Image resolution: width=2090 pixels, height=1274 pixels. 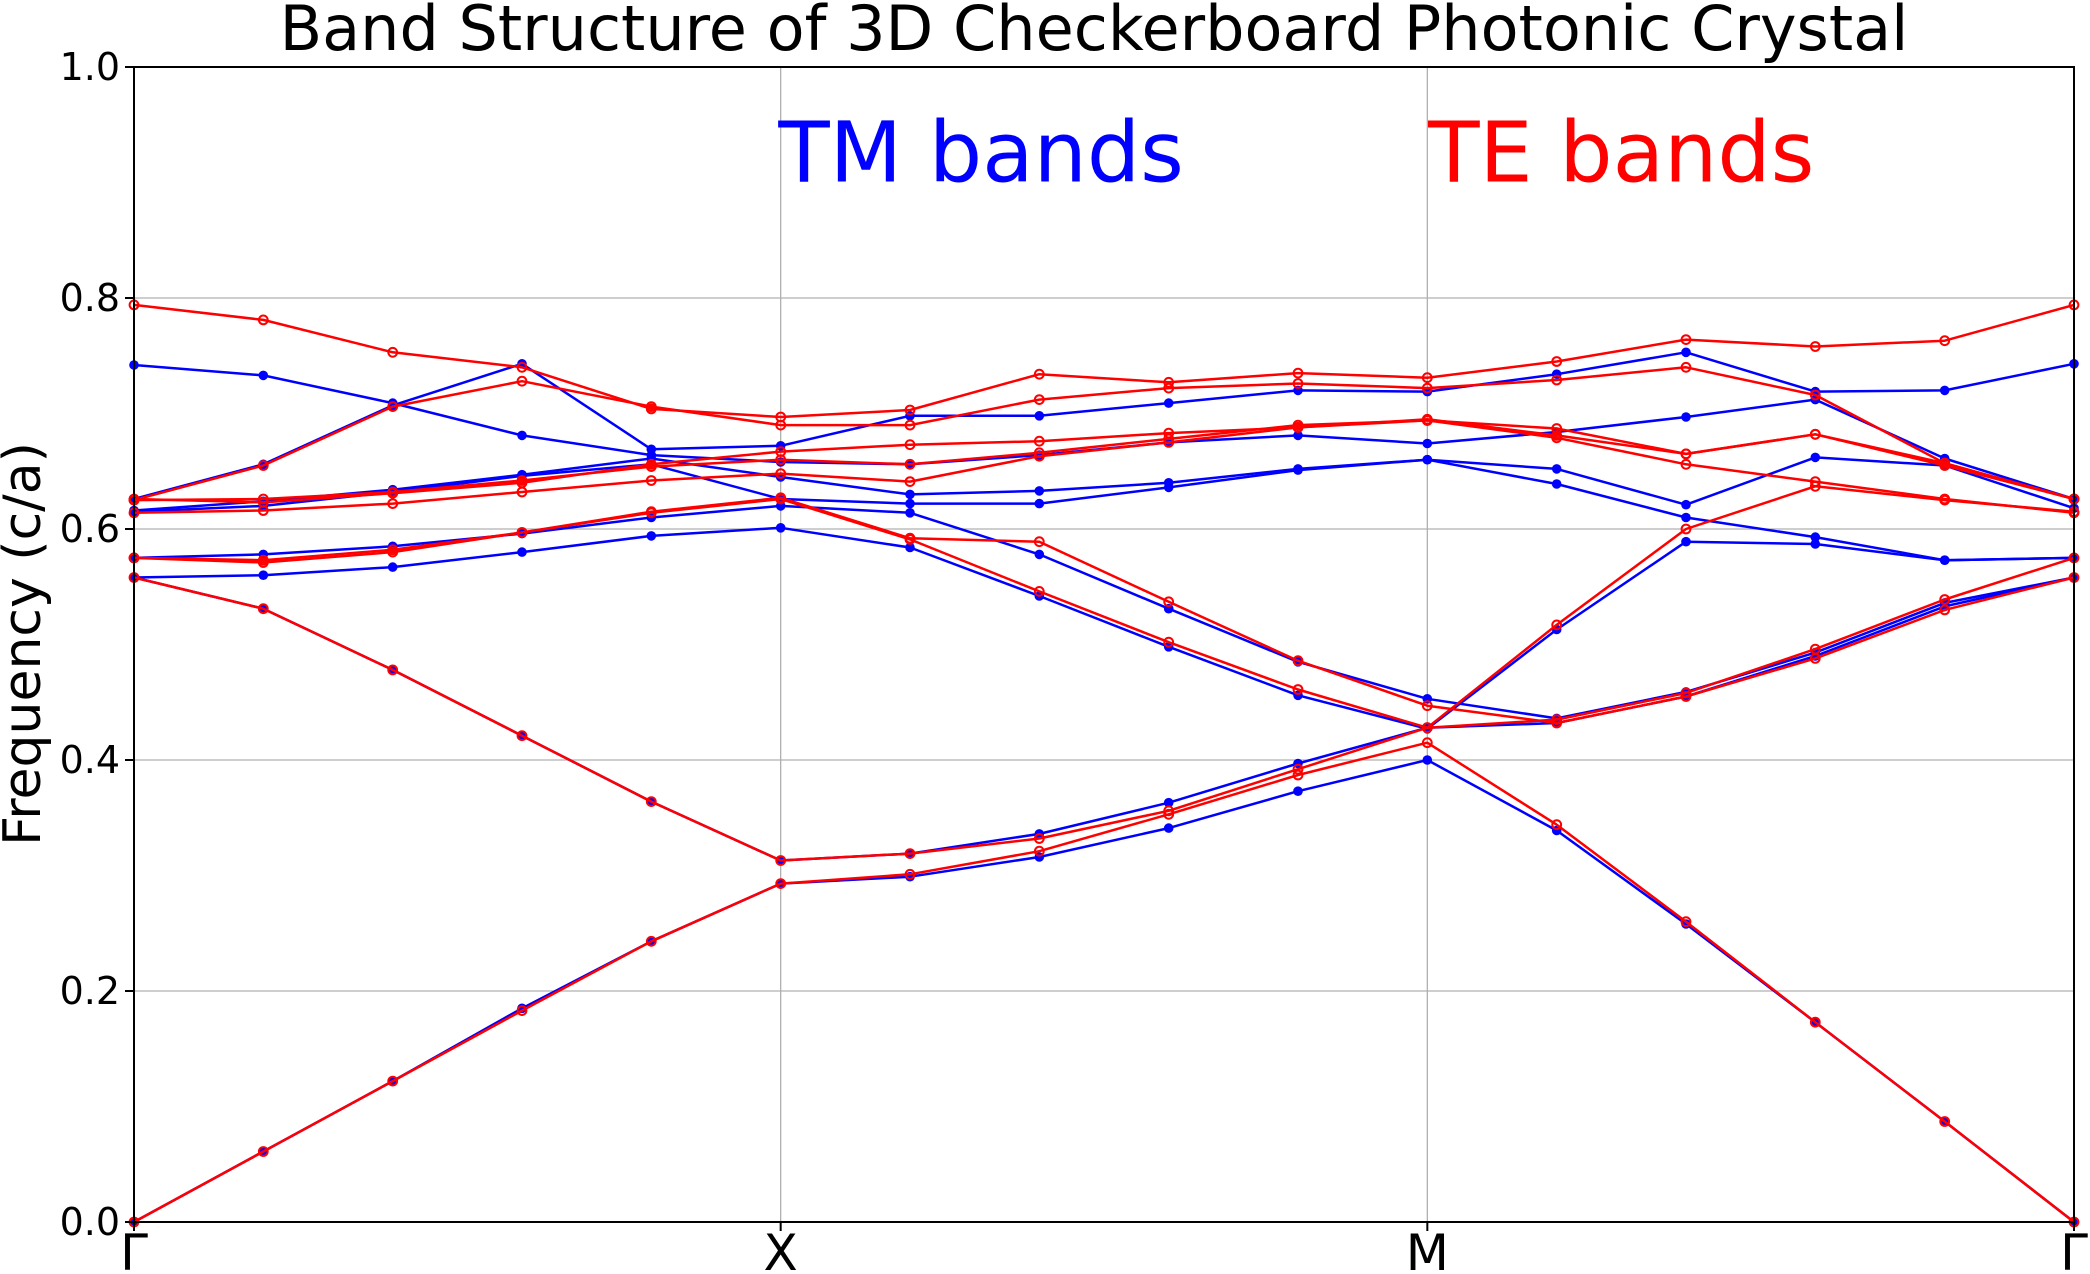 I want to click on y-tick-label: 1.0, so click(x=90, y=67).